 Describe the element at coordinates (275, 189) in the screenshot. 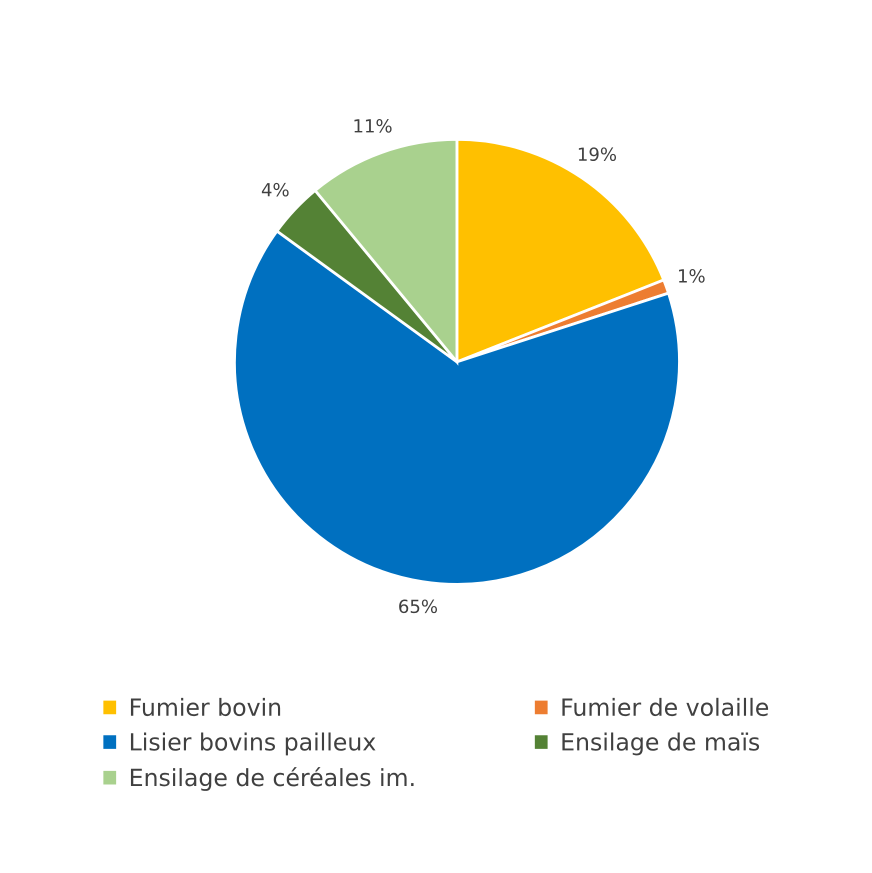

I see `data-label: 4%` at that location.